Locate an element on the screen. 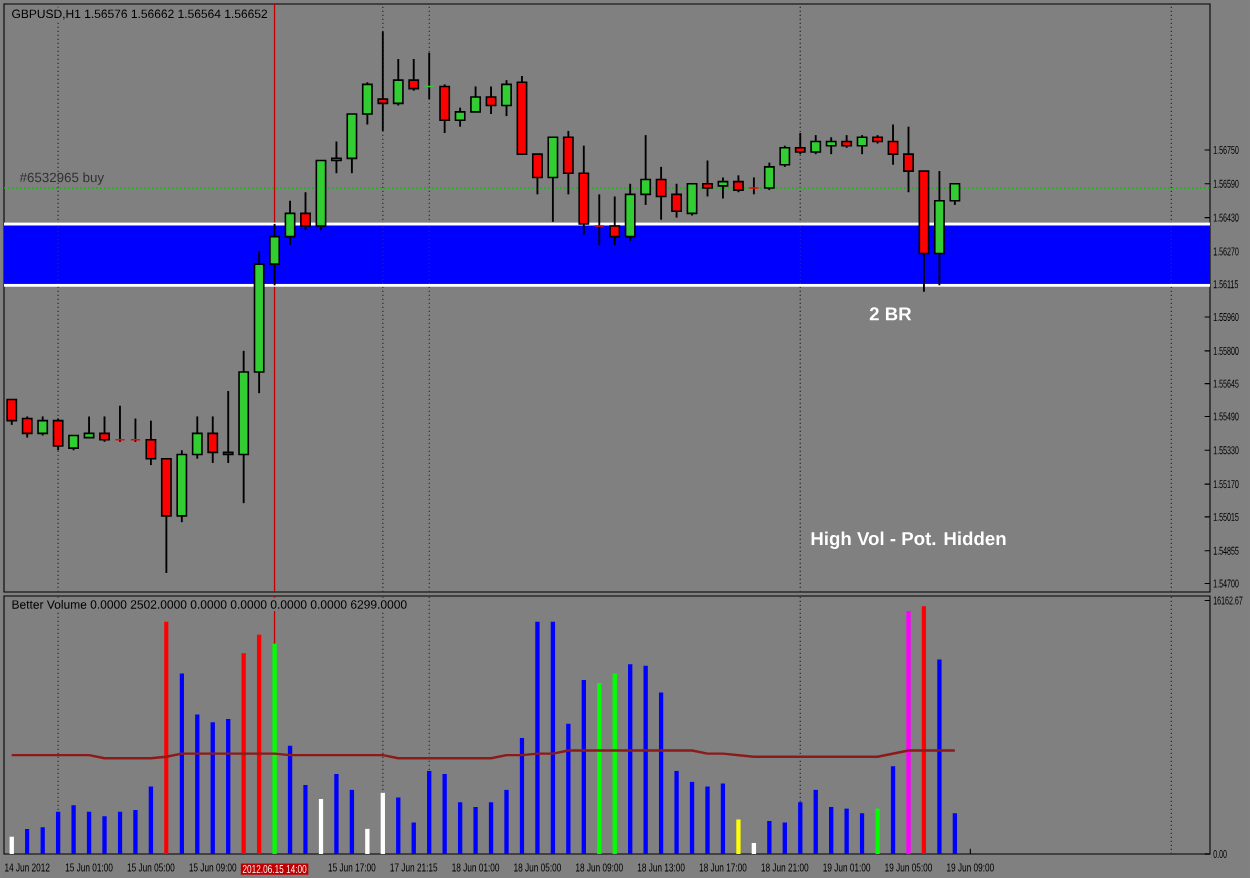 Image resolution: width=1250 pixels, height=878 pixels. annotation: 2 BR is located at coordinates (890, 314).